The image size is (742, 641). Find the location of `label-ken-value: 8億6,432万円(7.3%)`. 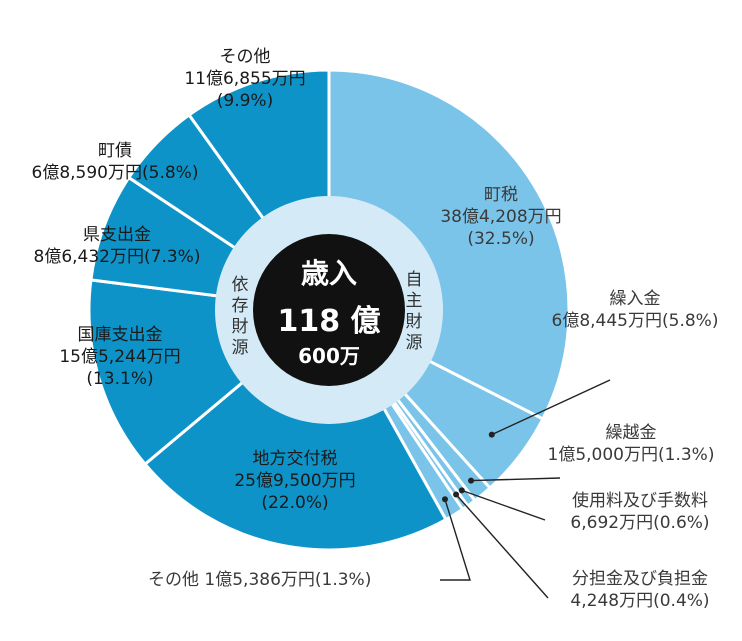

label-ken-value: 8億6,432万円(7.3%) is located at coordinates (117, 257).